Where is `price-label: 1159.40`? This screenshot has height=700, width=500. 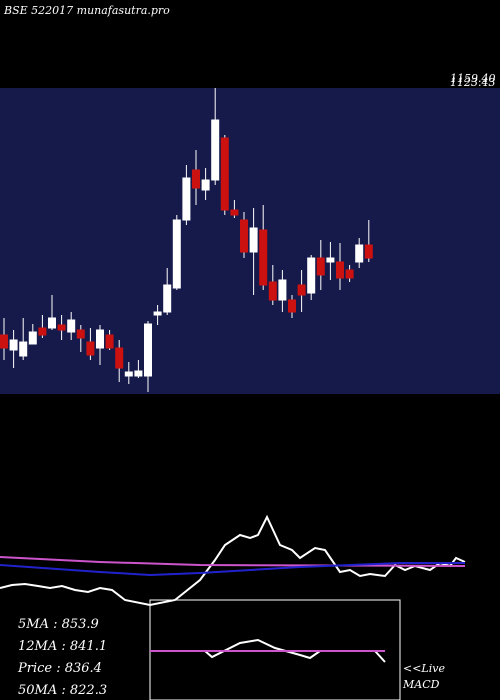 price-label: 1159.40 is located at coordinates (473, 78).